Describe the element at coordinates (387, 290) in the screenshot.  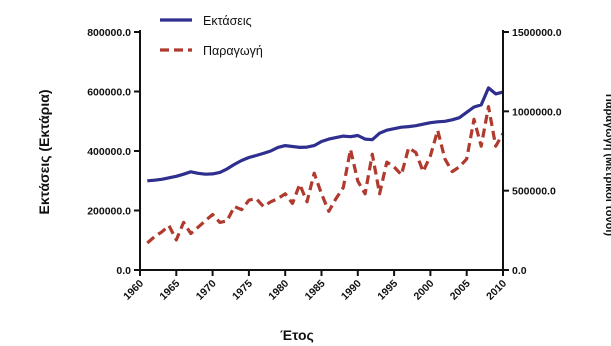
I see `x-tick-label: 1995` at that location.